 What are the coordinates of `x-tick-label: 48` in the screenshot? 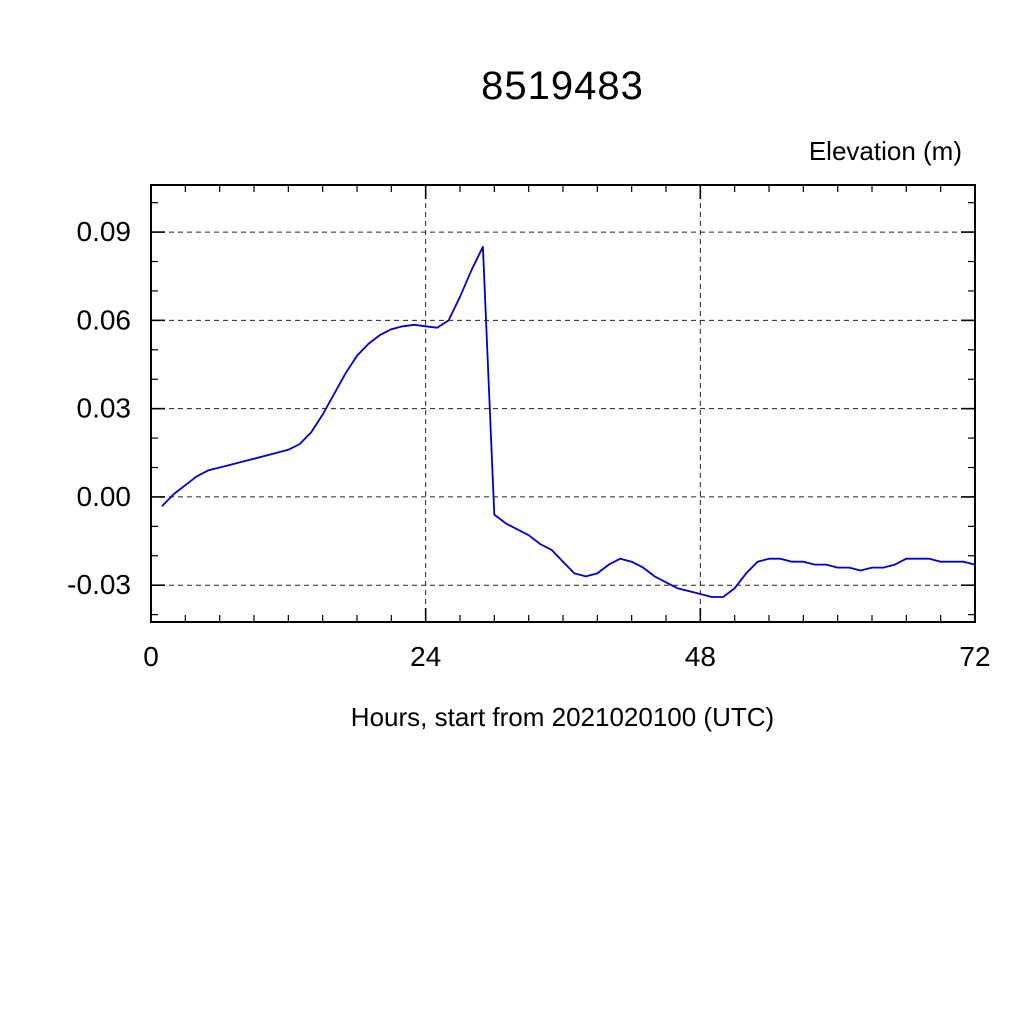 It's located at (700, 656).